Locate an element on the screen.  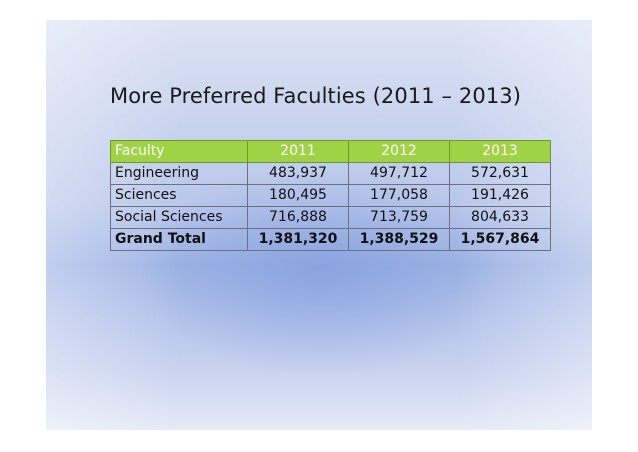
table-row: Social Sciences 716,888 713,759 804,633 is located at coordinates (330, 217).